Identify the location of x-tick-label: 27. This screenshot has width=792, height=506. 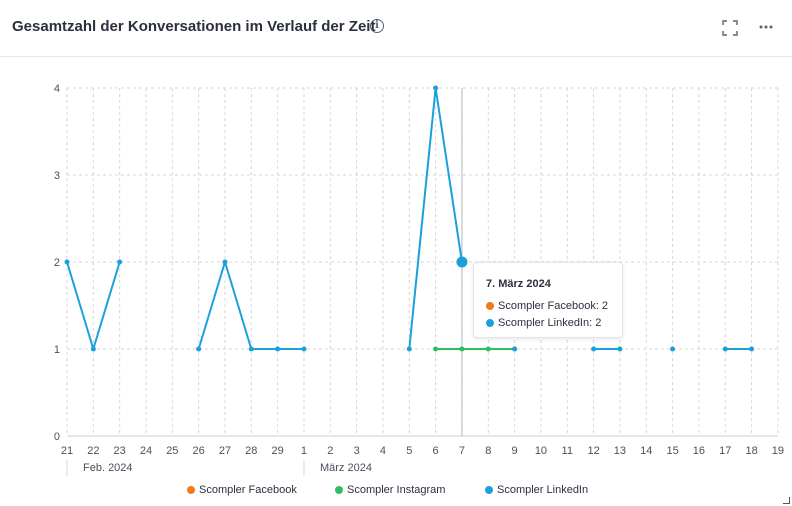
(225, 451).